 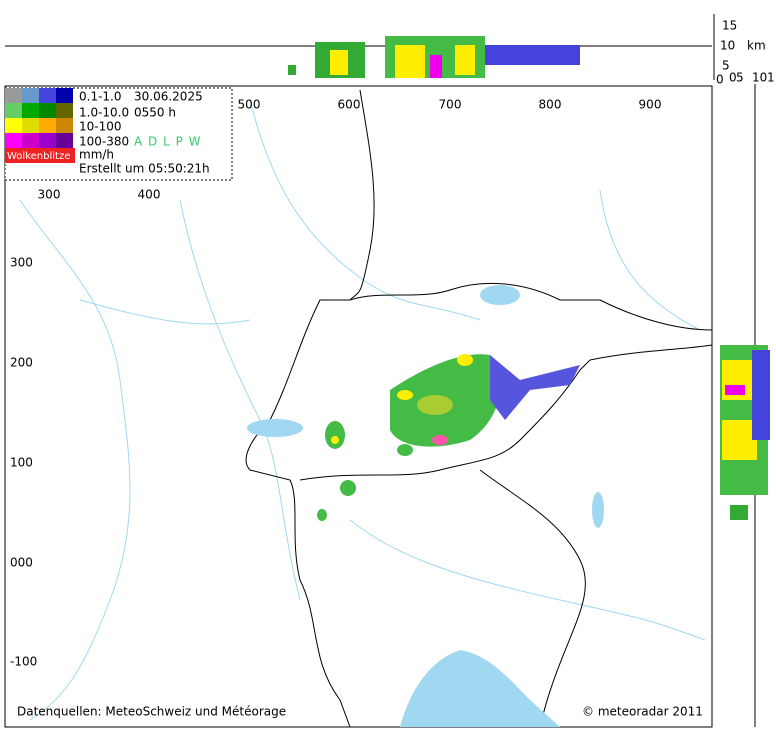 I want to click on legend-unit: mm/h, so click(x=96, y=155).